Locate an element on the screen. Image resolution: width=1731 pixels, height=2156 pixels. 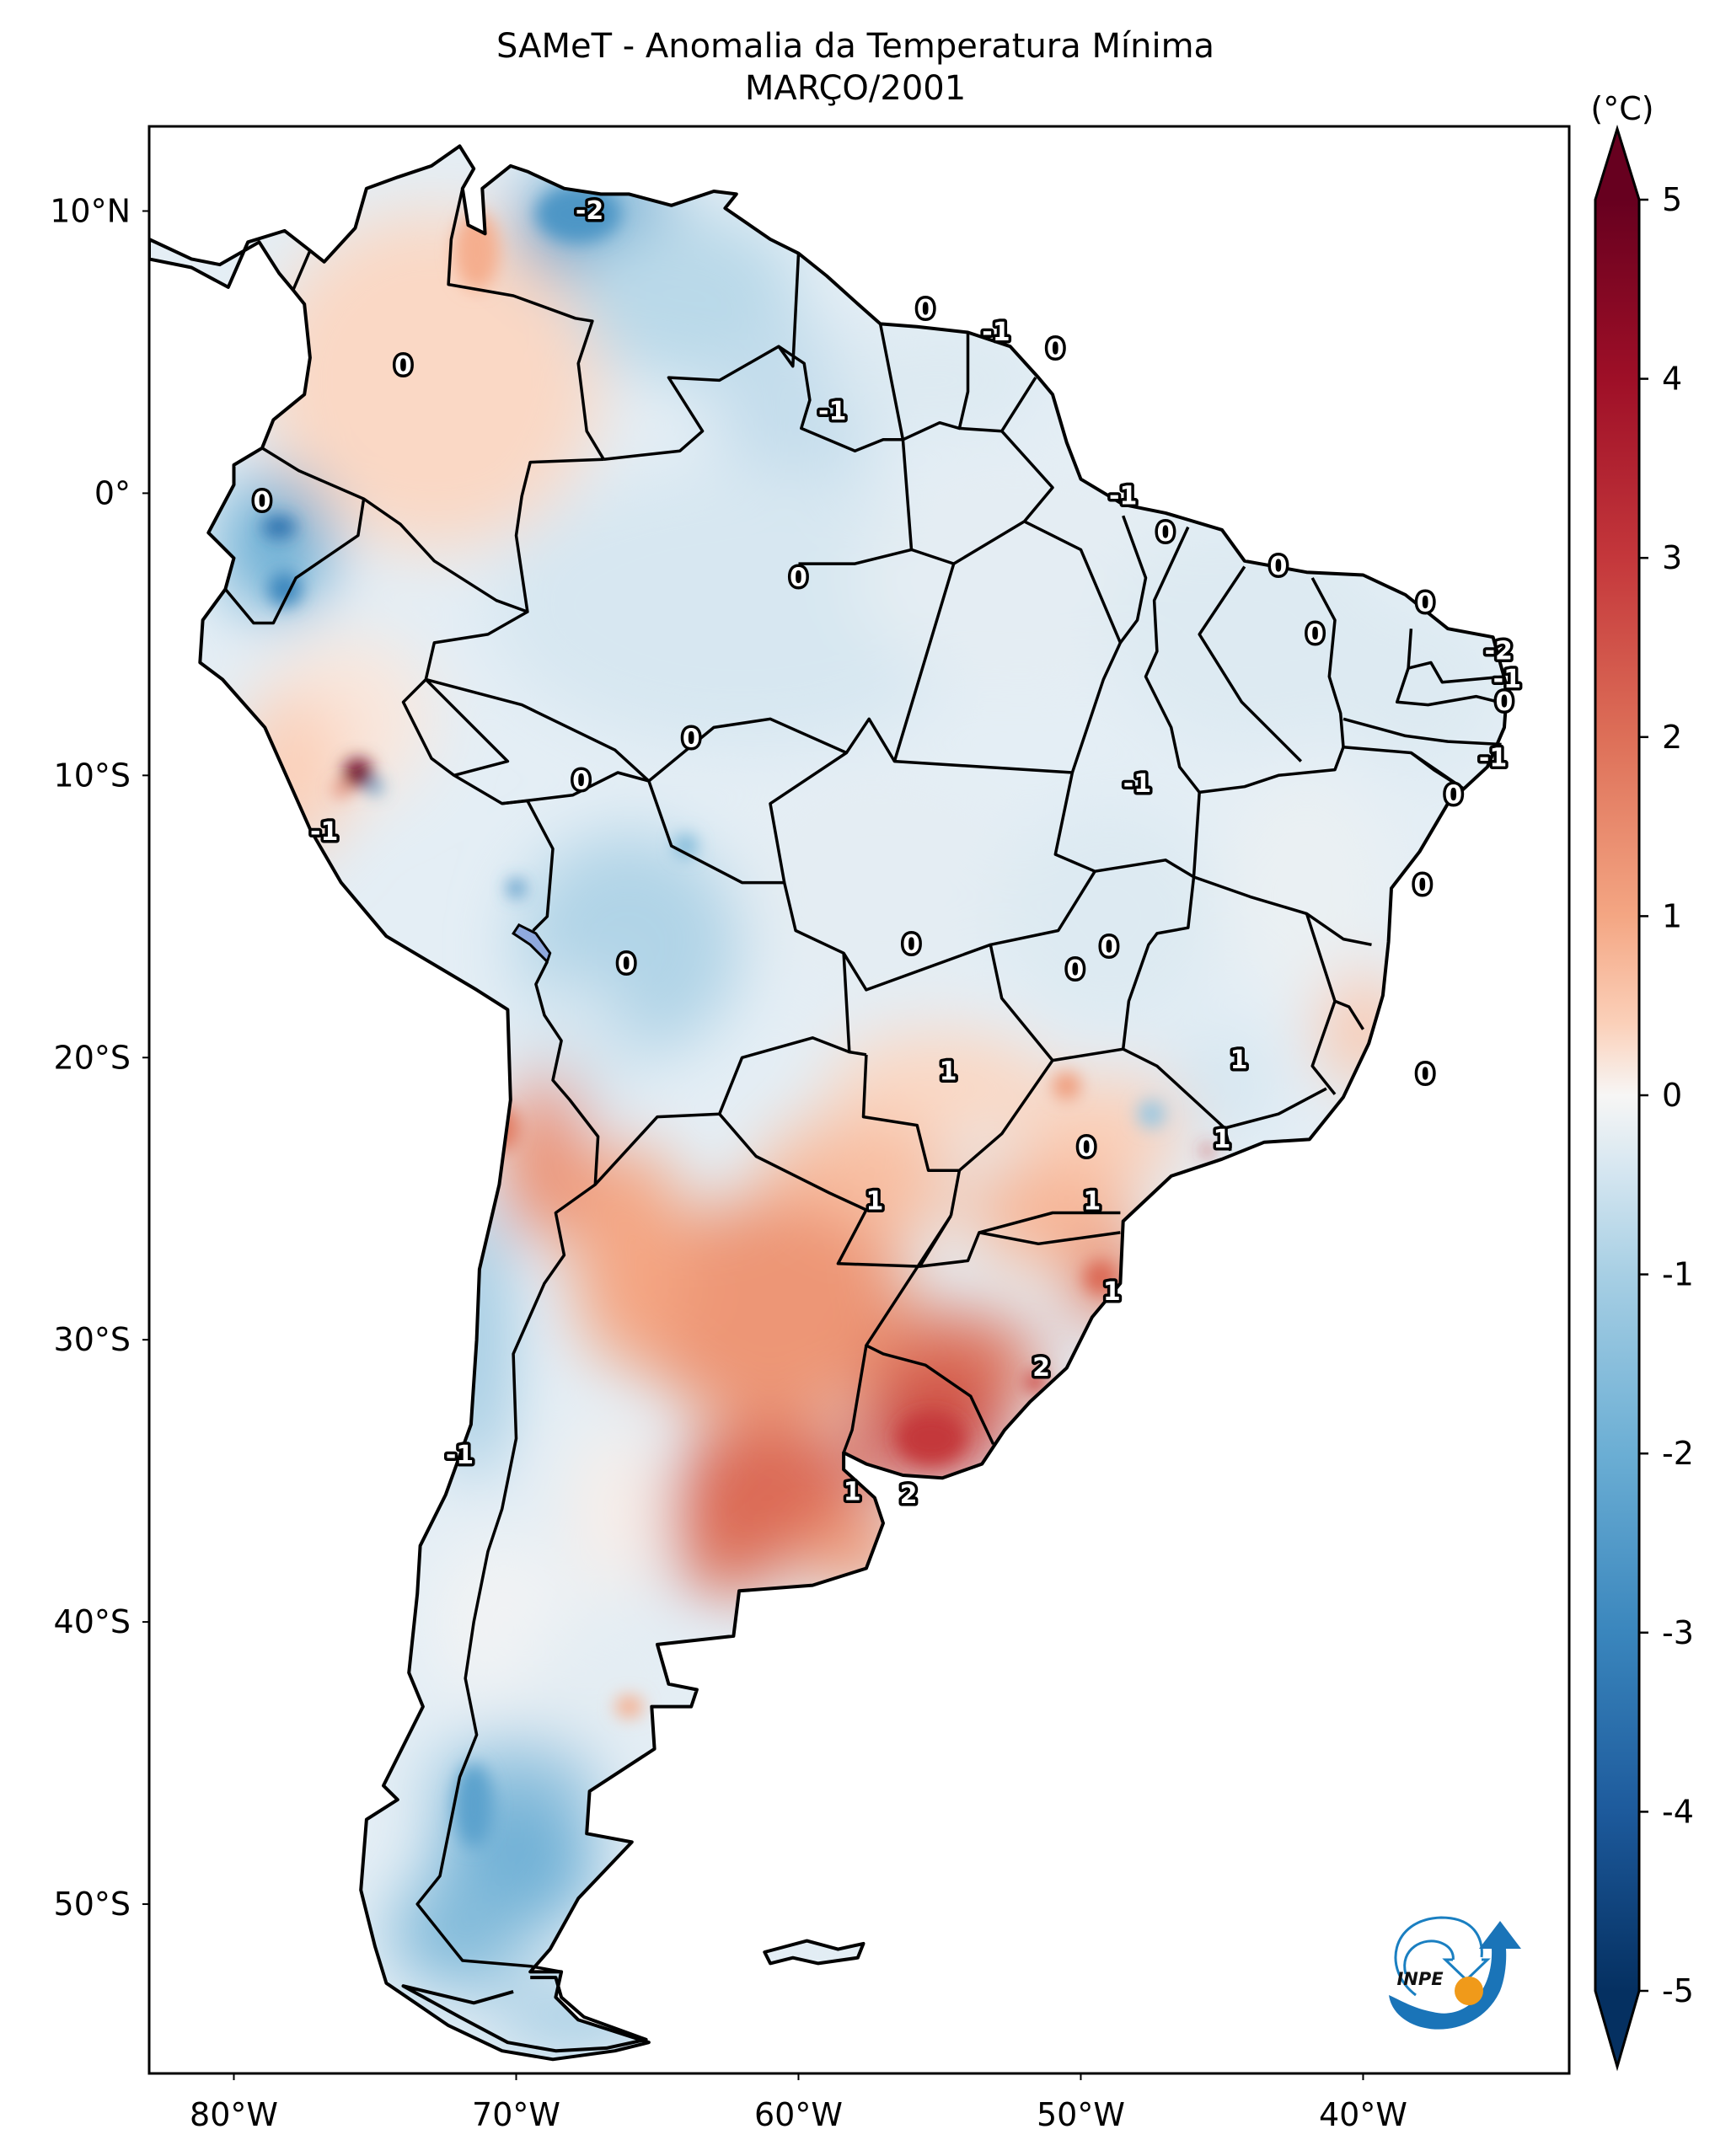
y-tick-label: 50°S is located at coordinates (92, 1904).